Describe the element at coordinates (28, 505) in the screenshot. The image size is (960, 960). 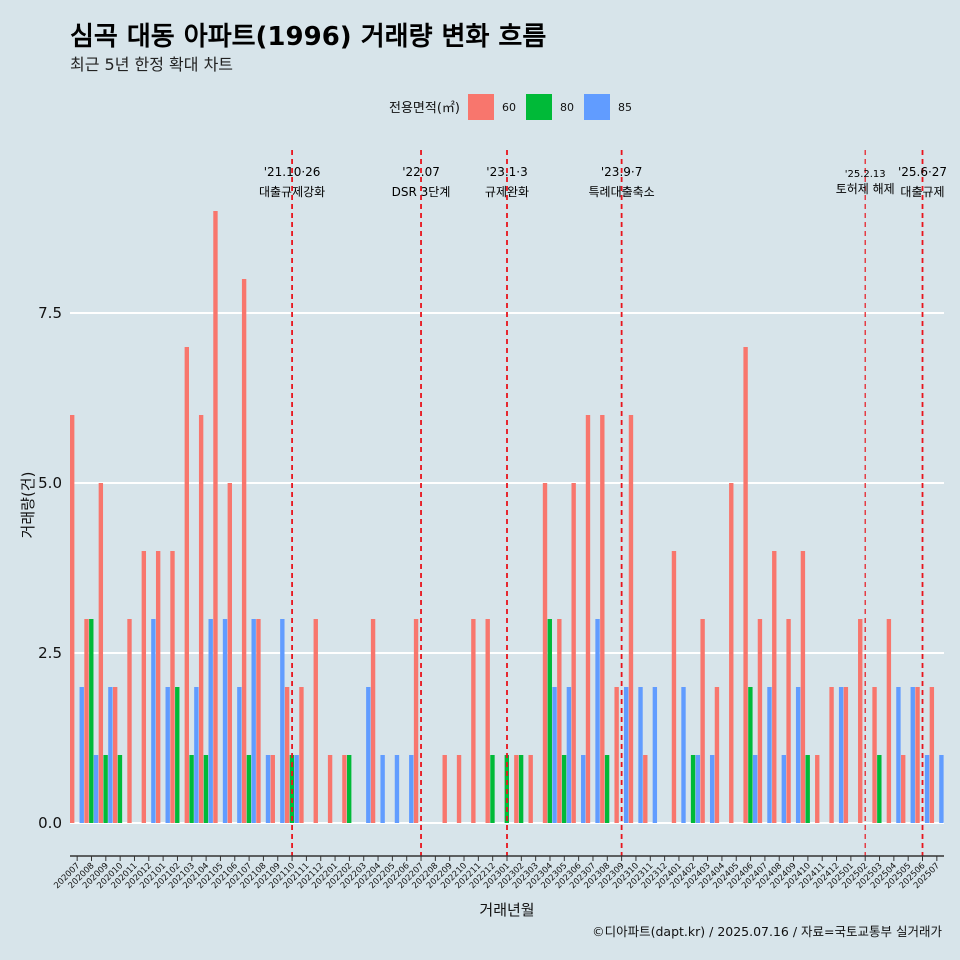
I see `y-axis-title: 거래량(건)` at that location.